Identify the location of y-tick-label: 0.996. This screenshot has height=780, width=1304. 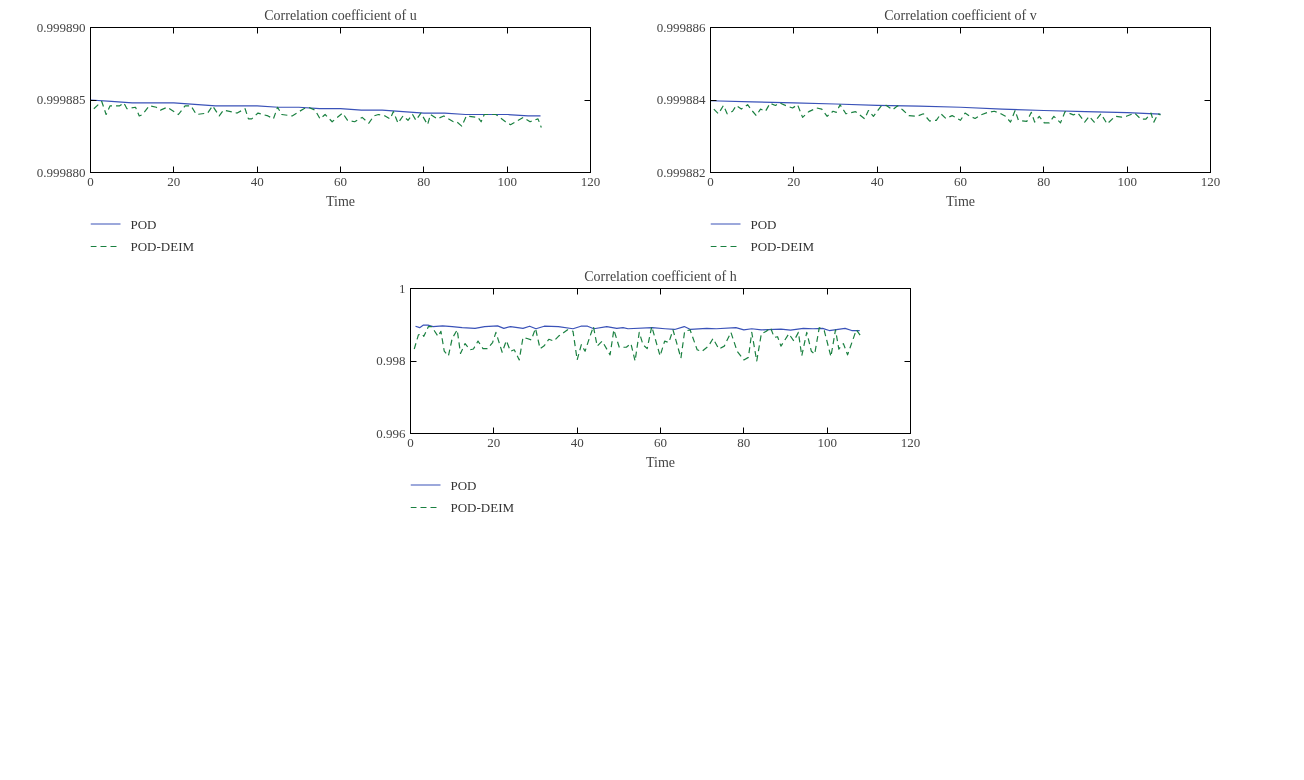
(391, 433).